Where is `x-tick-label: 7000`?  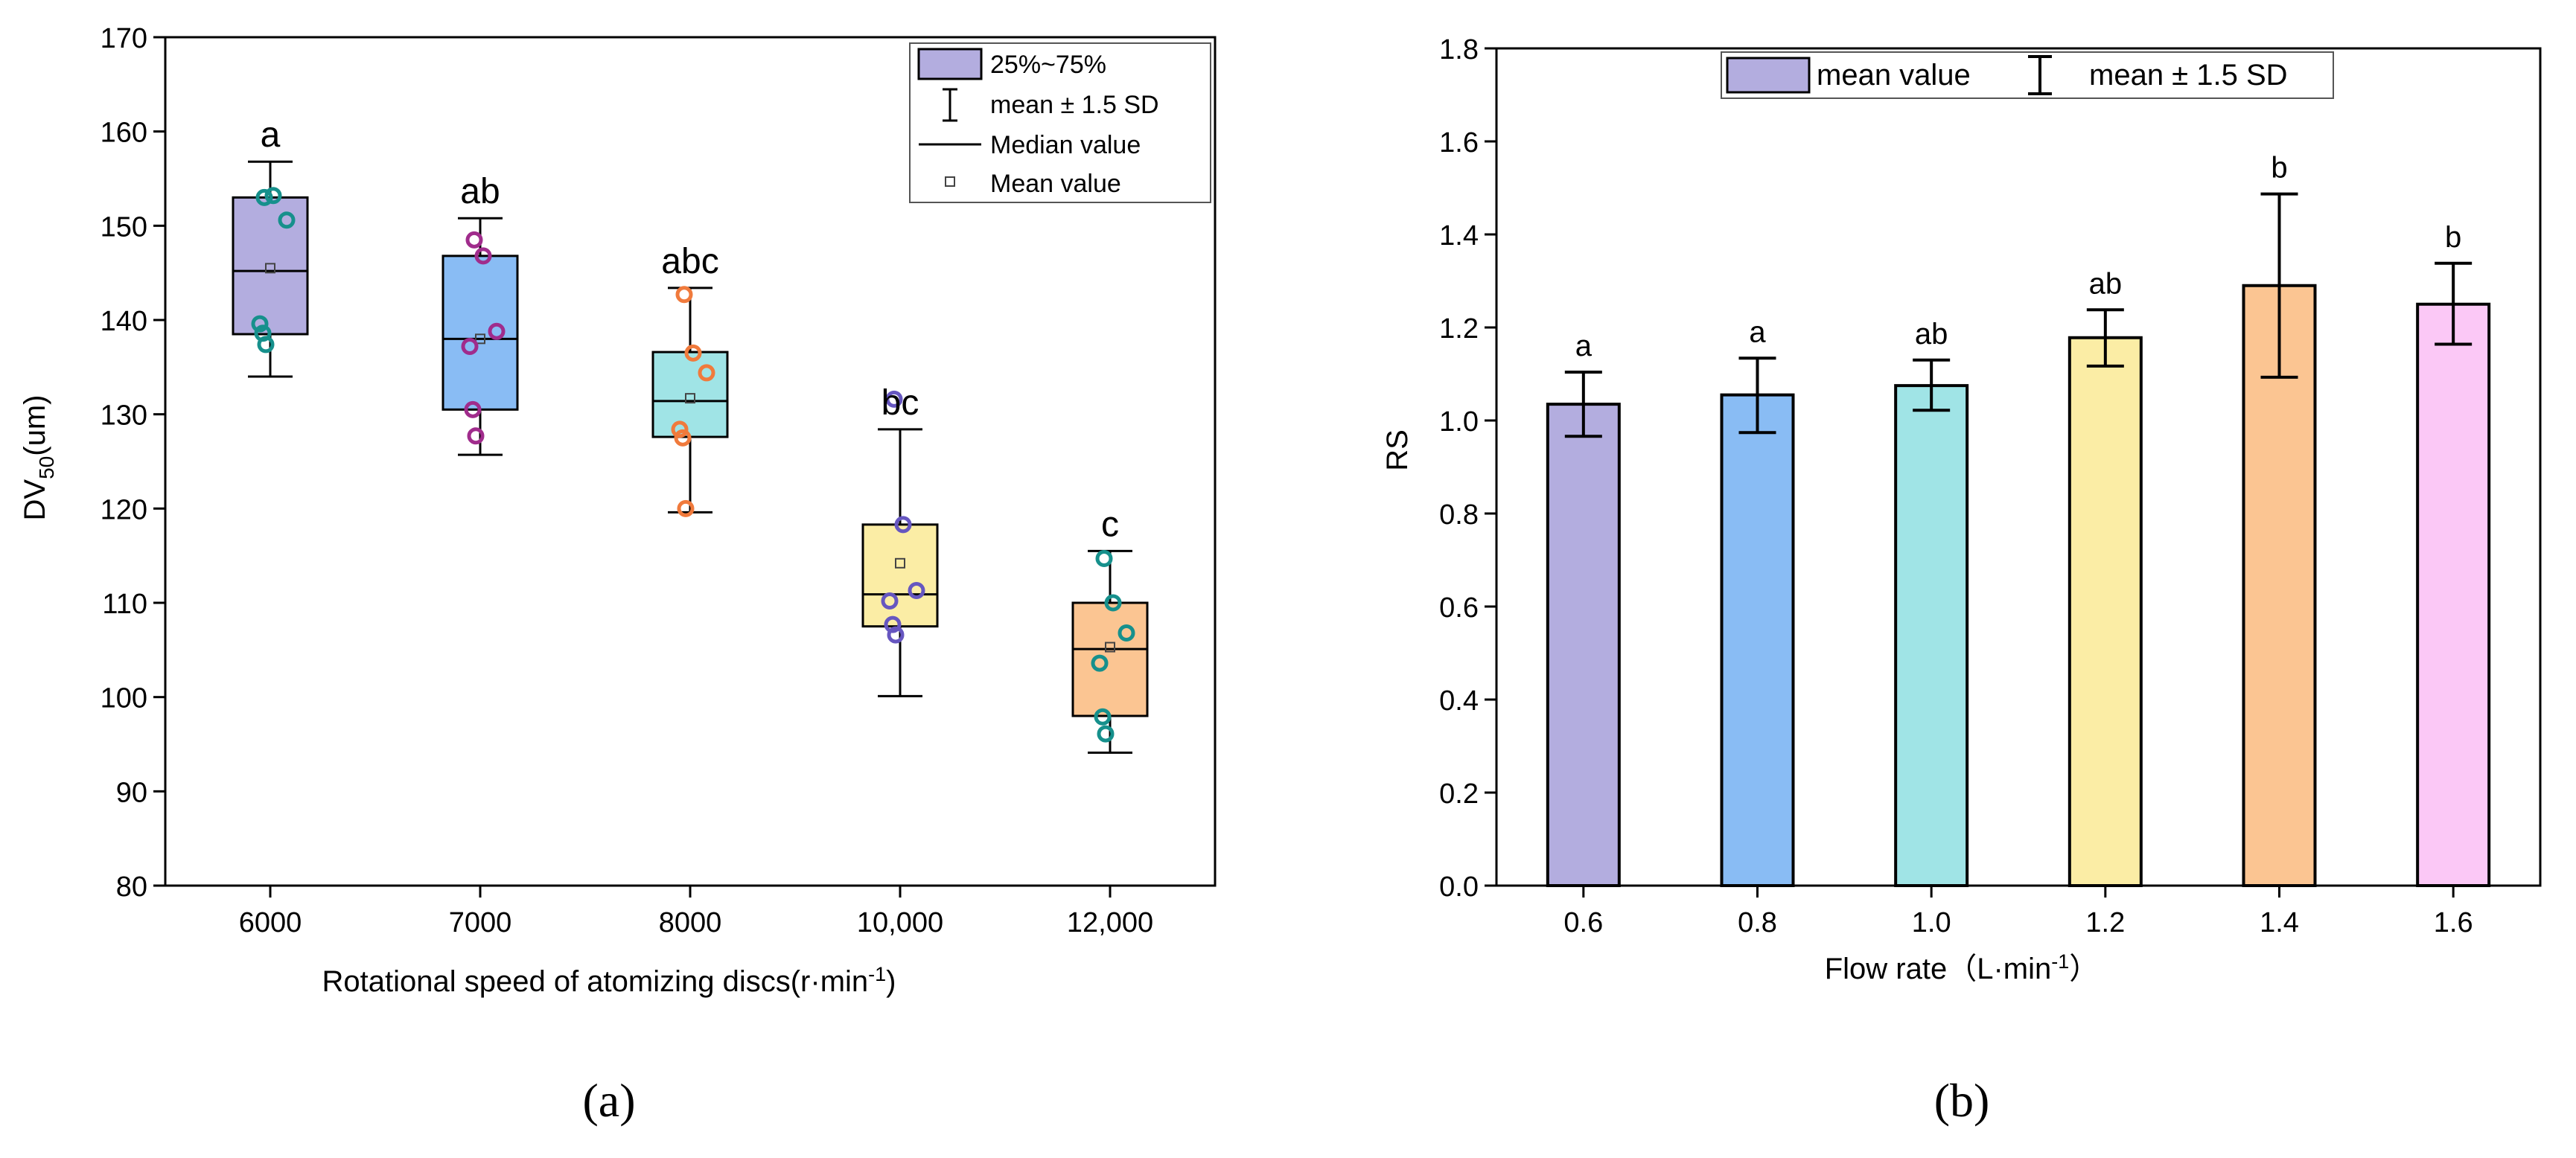
x-tick-label: 7000 is located at coordinates (480, 922).